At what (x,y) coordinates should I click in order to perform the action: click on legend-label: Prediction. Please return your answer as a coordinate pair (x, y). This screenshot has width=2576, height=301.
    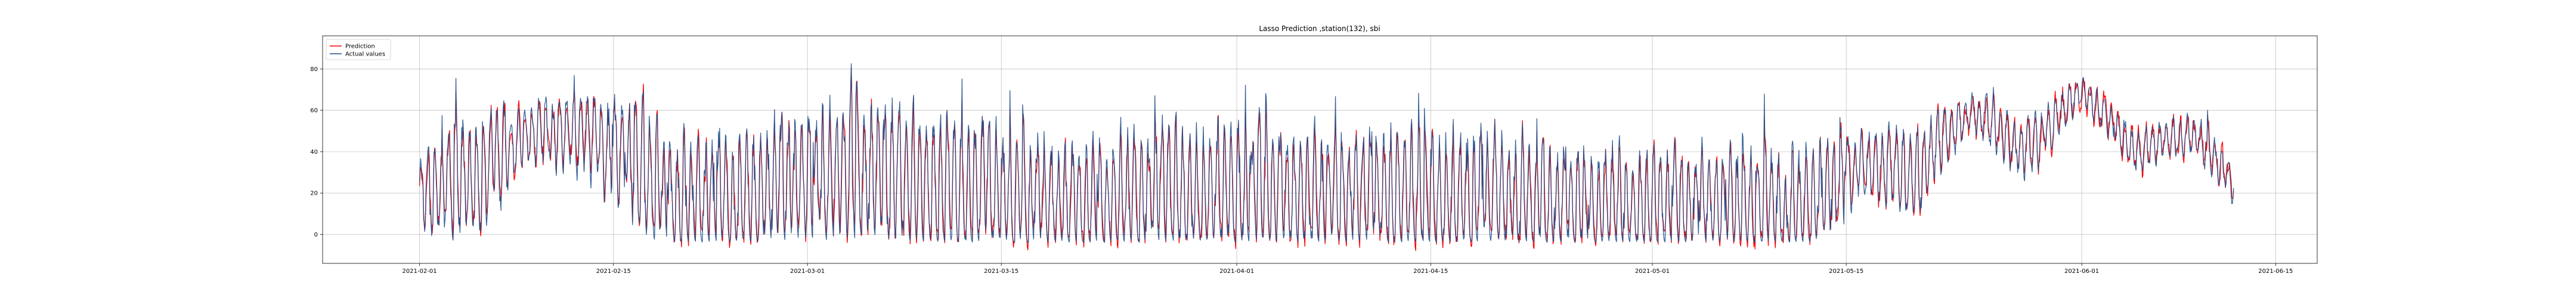
    Looking at the image, I should click on (360, 47).